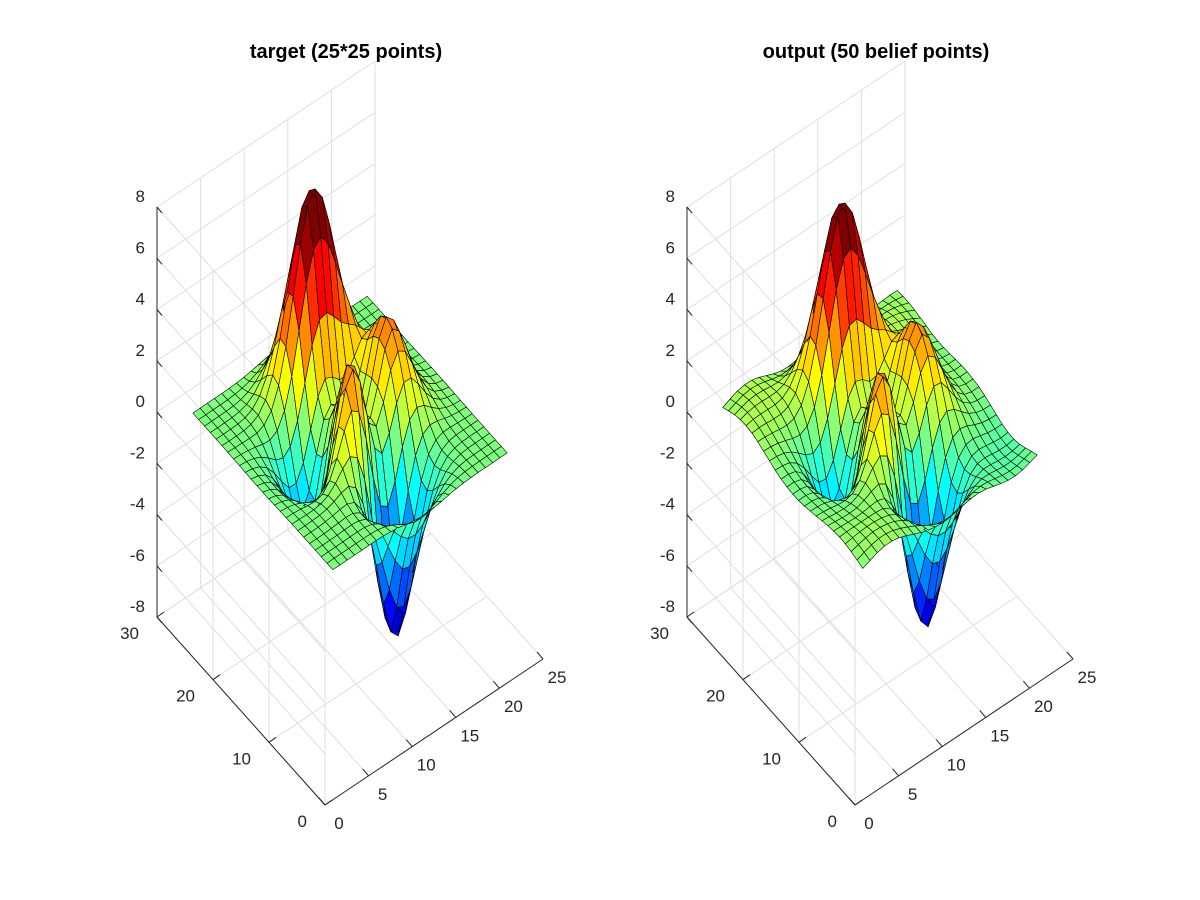  Describe the element at coordinates (140, 196) in the screenshot. I see `z-tick-label: 8` at that location.